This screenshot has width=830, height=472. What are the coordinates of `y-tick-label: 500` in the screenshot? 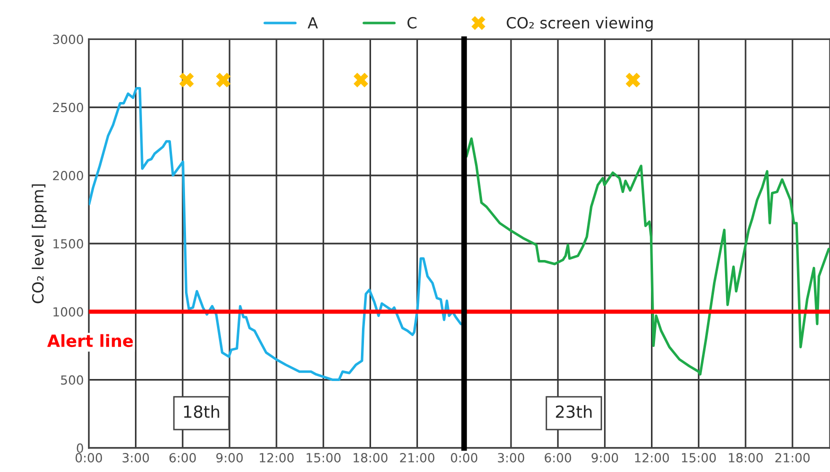 It's located at (72, 380).